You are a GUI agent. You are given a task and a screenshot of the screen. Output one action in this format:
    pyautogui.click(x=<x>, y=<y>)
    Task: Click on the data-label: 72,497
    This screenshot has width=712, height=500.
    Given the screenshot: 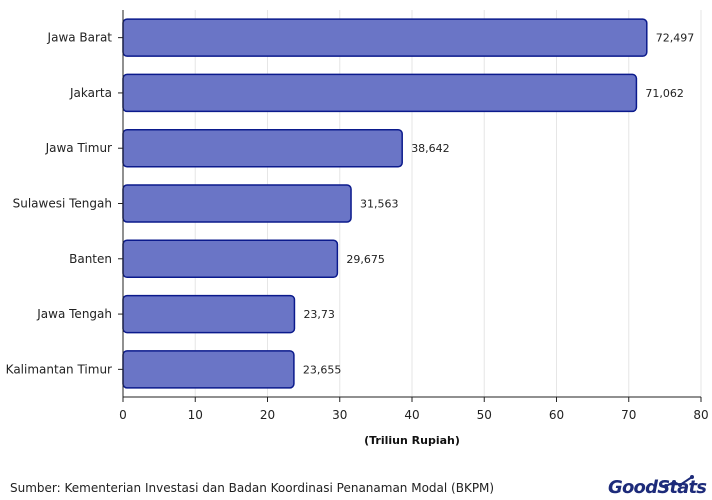 What is the action you would take?
    pyautogui.click(x=675, y=38)
    